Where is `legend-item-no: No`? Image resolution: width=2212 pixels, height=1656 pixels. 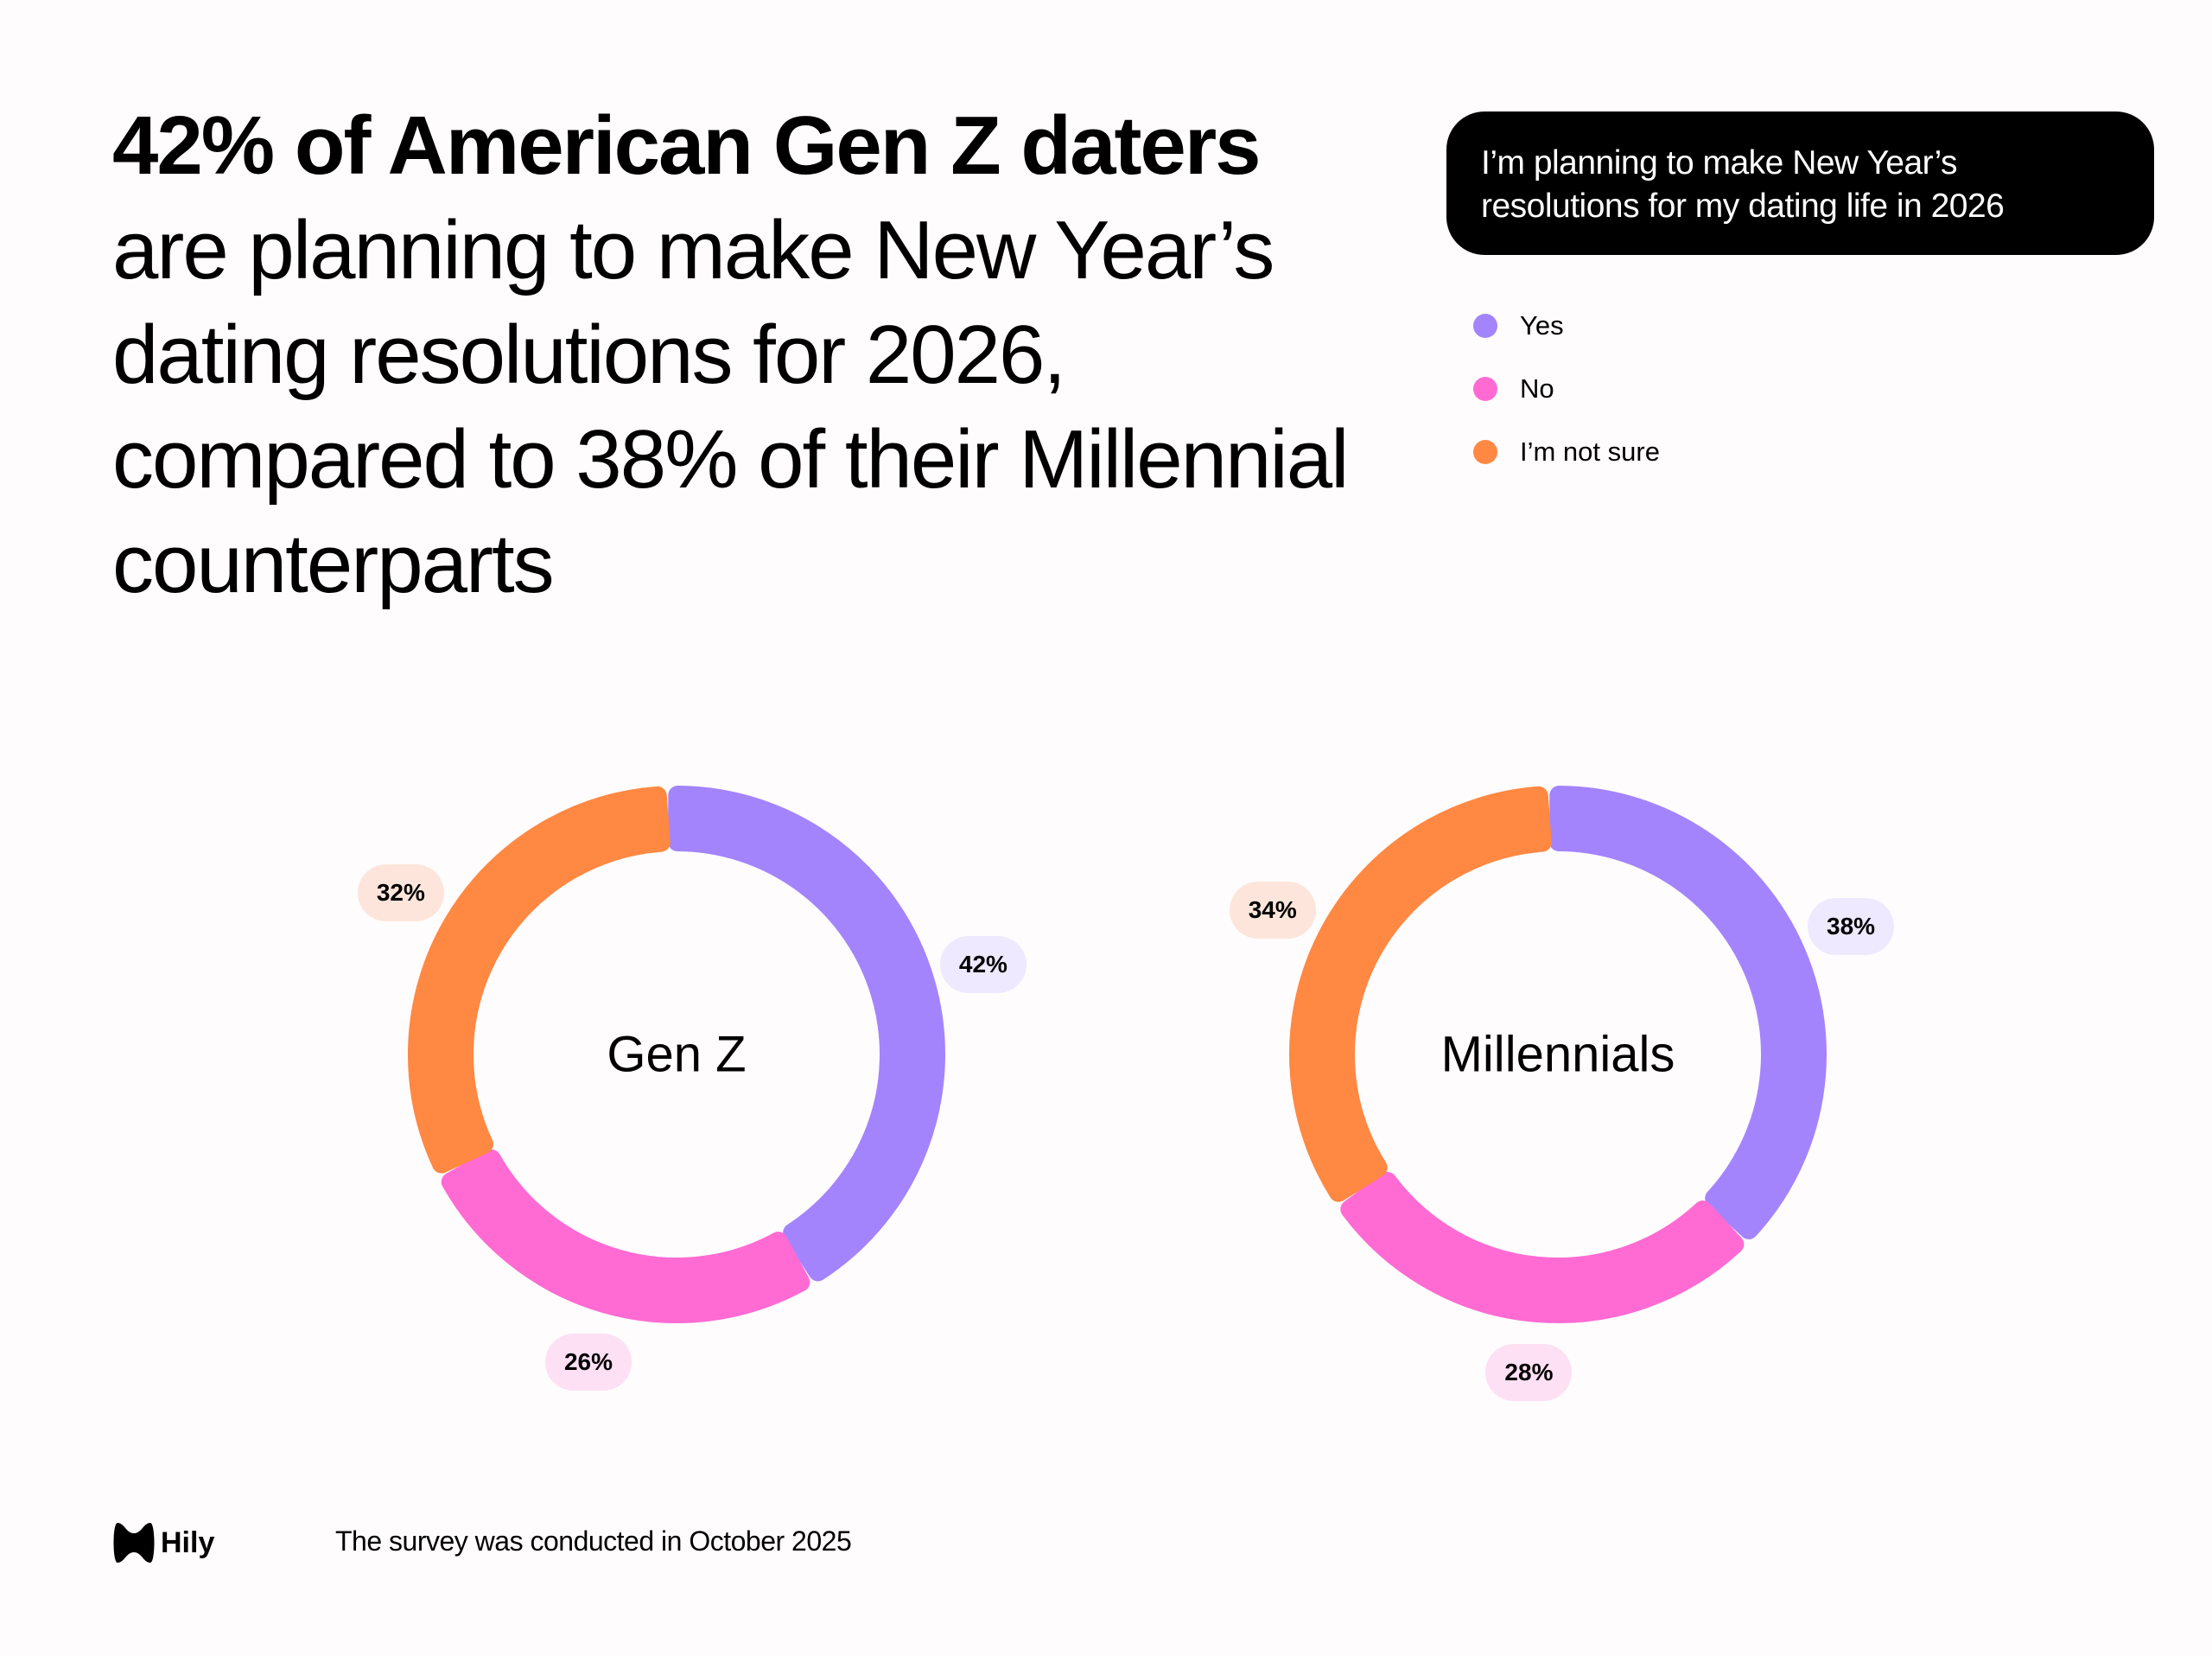
legend-item-no: No is located at coordinates (1566, 388).